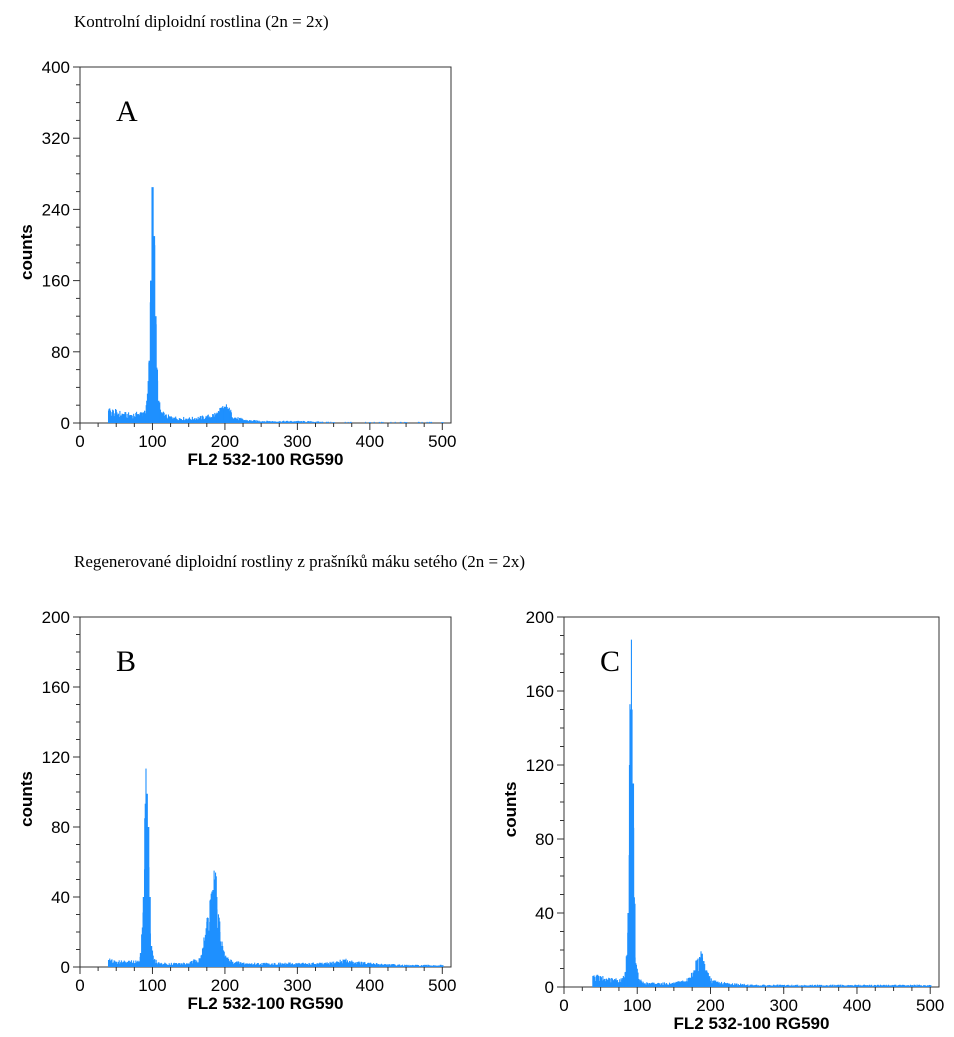 The width and height of the screenshot is (954, 1037). I want to click on y-tick-label: 160, so click(56, 687).